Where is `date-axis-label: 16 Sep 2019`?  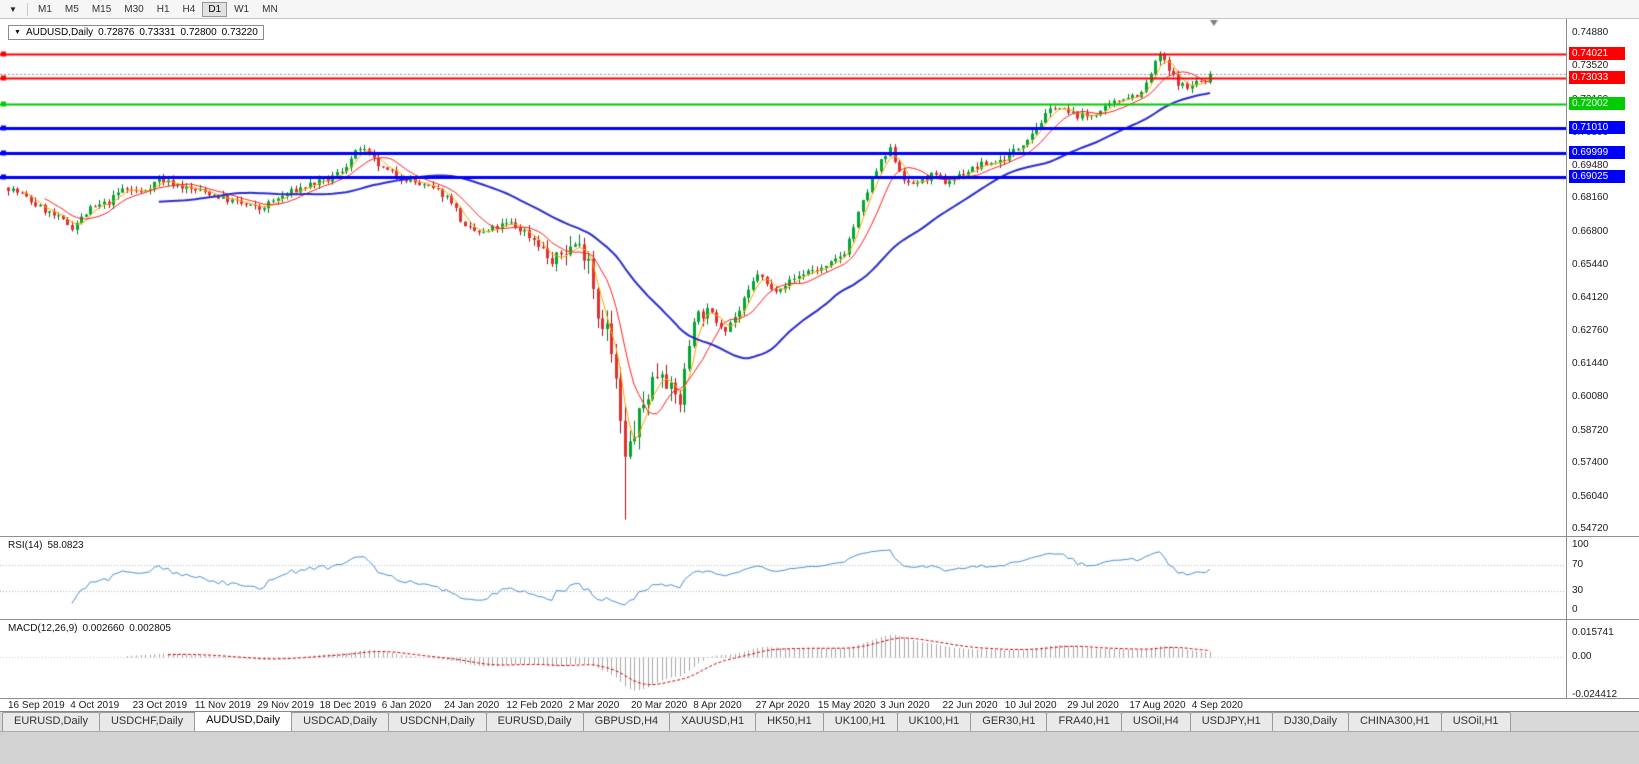 date-axis-label: 16 Sep 2019 is located at coordinates (36, 705).